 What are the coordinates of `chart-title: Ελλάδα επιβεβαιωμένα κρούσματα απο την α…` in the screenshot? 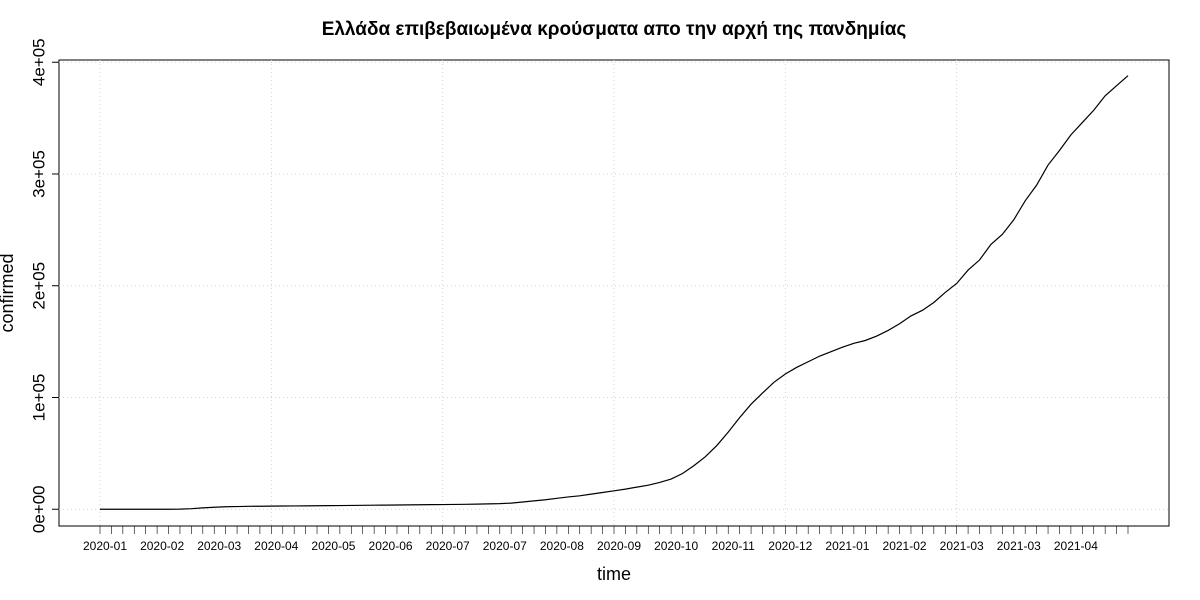 It's located at (614, 29).